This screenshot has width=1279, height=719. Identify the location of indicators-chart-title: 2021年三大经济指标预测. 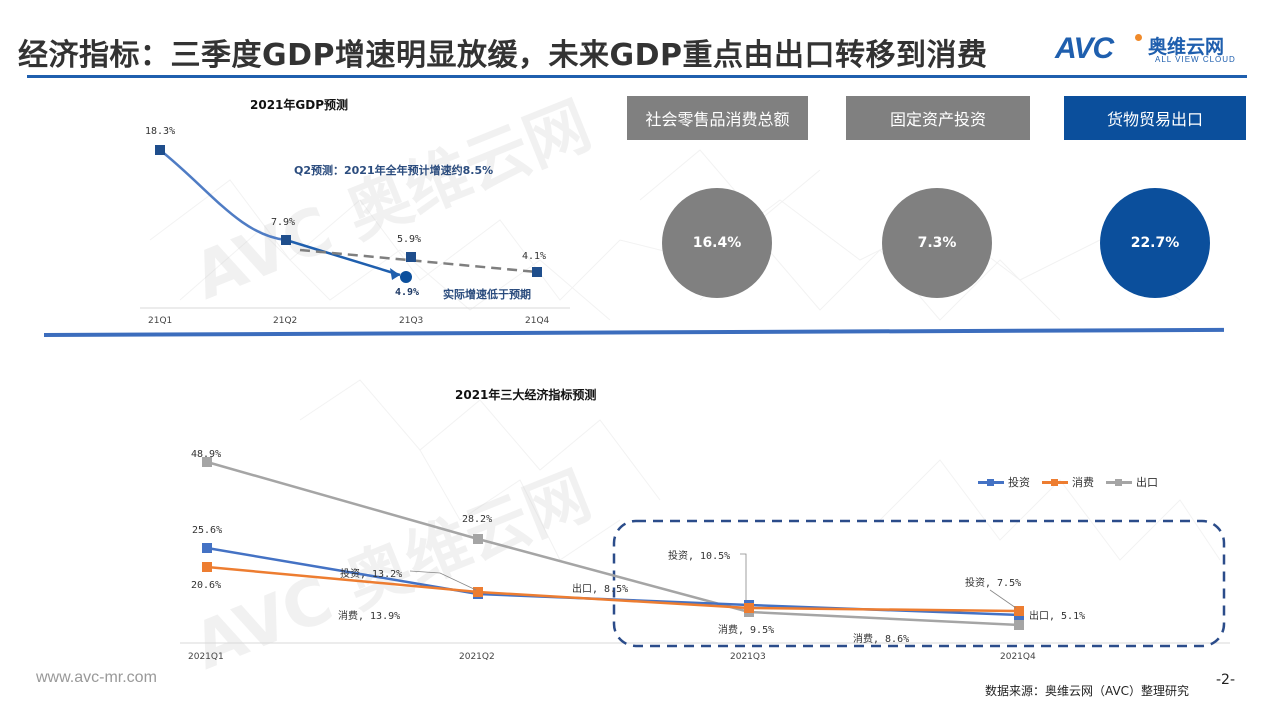
(526, 395).